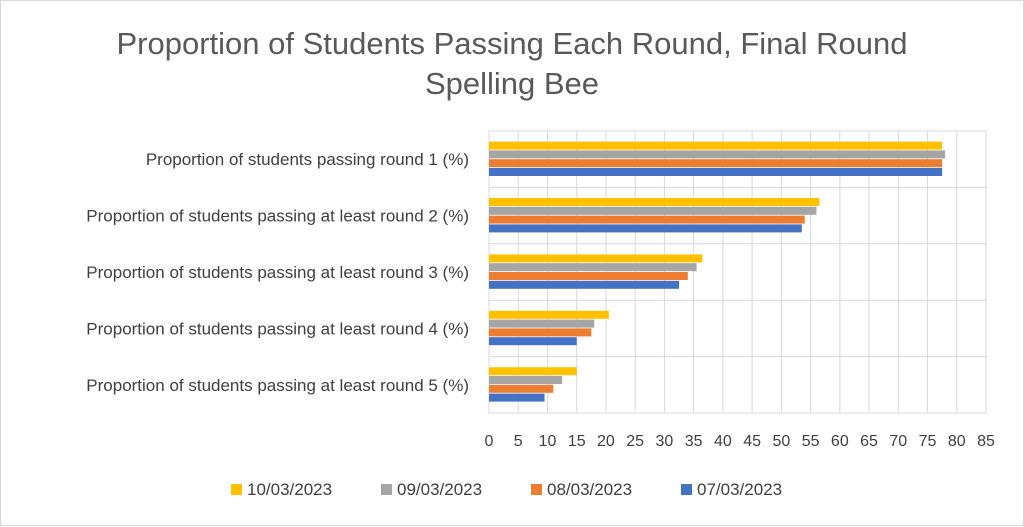 This screenshot has width=1024, height=527. Describe the element at coordinates (548, 441) in the screenshot. I see `x-tick-label: 10` at that location.